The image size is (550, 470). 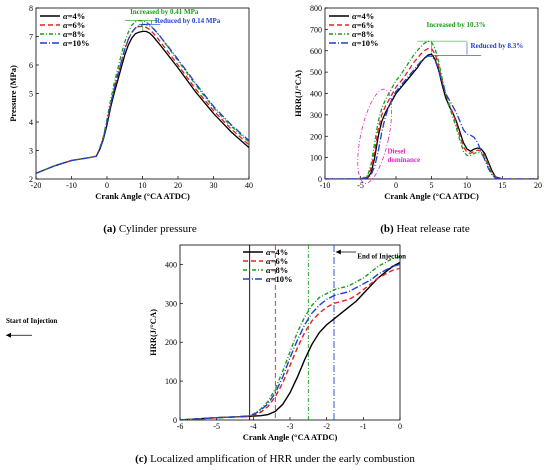 What do you see at coordinates (31, 321) in the screenshot?
I see `annotation-start-injection: Start of Injection` at bounding box center [31, 321].